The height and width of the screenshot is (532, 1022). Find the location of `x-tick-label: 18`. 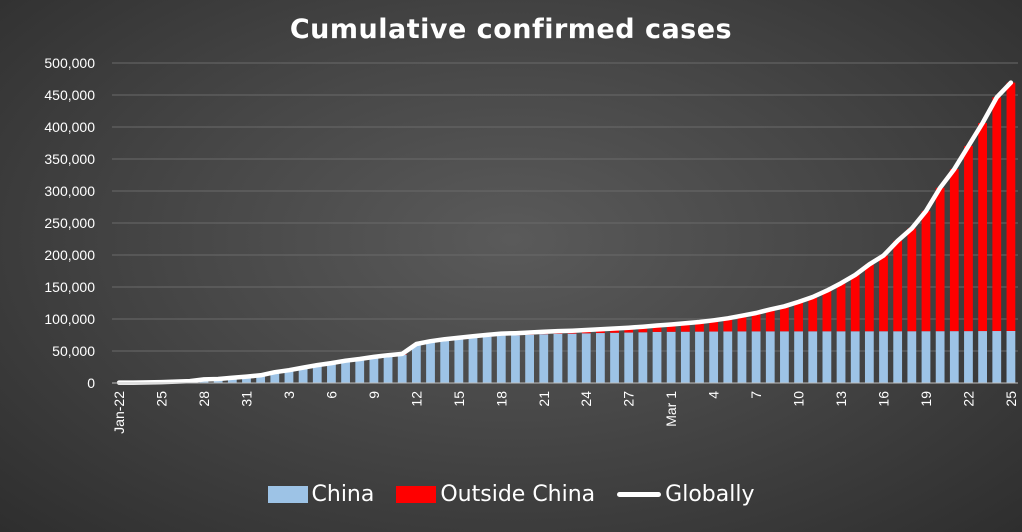

x-tick-label: 18 is located at coordinates (501, 399).